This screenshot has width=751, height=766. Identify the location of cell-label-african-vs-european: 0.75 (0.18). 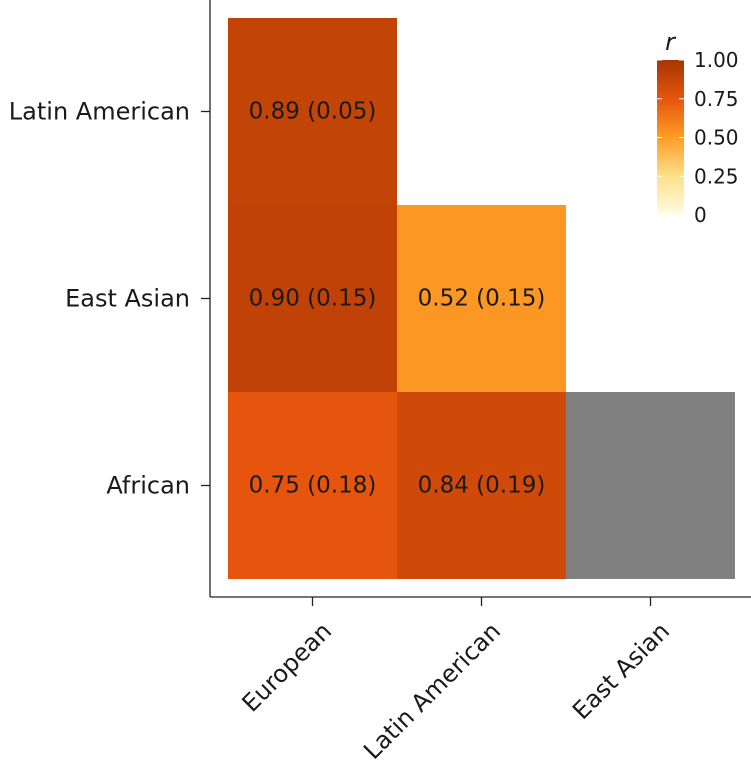
(313, 486).